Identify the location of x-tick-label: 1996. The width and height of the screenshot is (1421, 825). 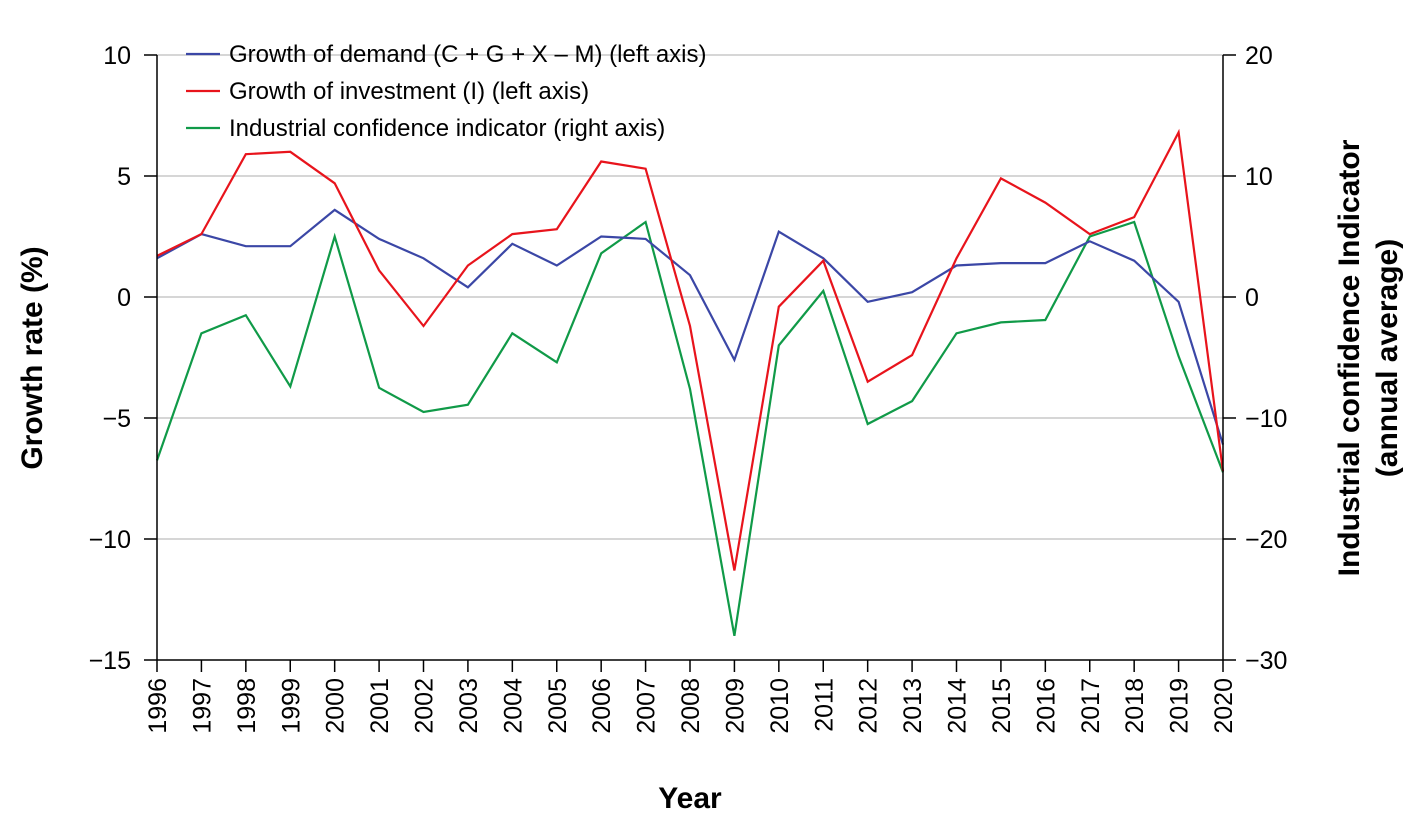
(158, 706).